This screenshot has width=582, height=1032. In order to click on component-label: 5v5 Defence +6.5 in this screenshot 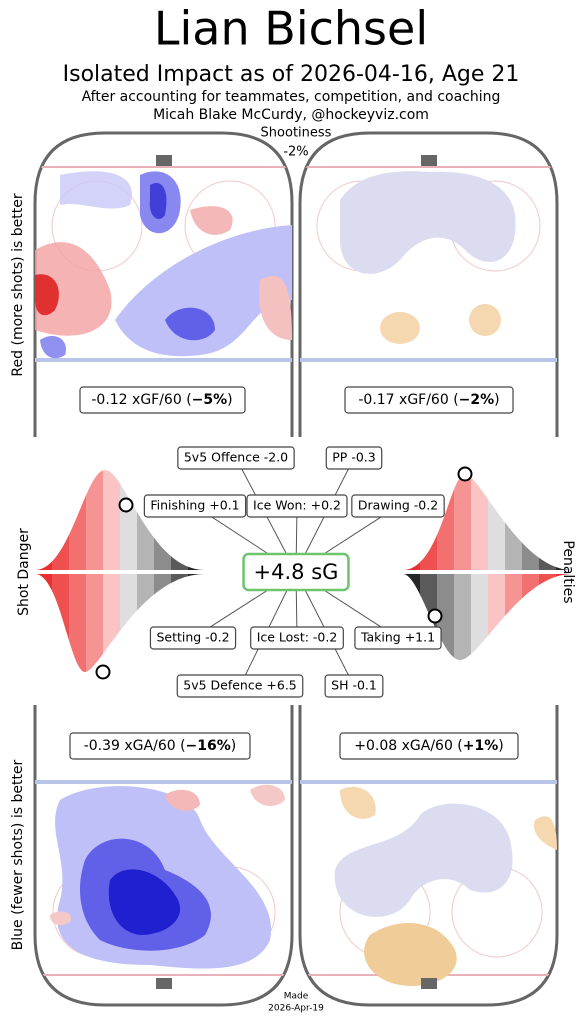, I will do `click(240, 685)`.